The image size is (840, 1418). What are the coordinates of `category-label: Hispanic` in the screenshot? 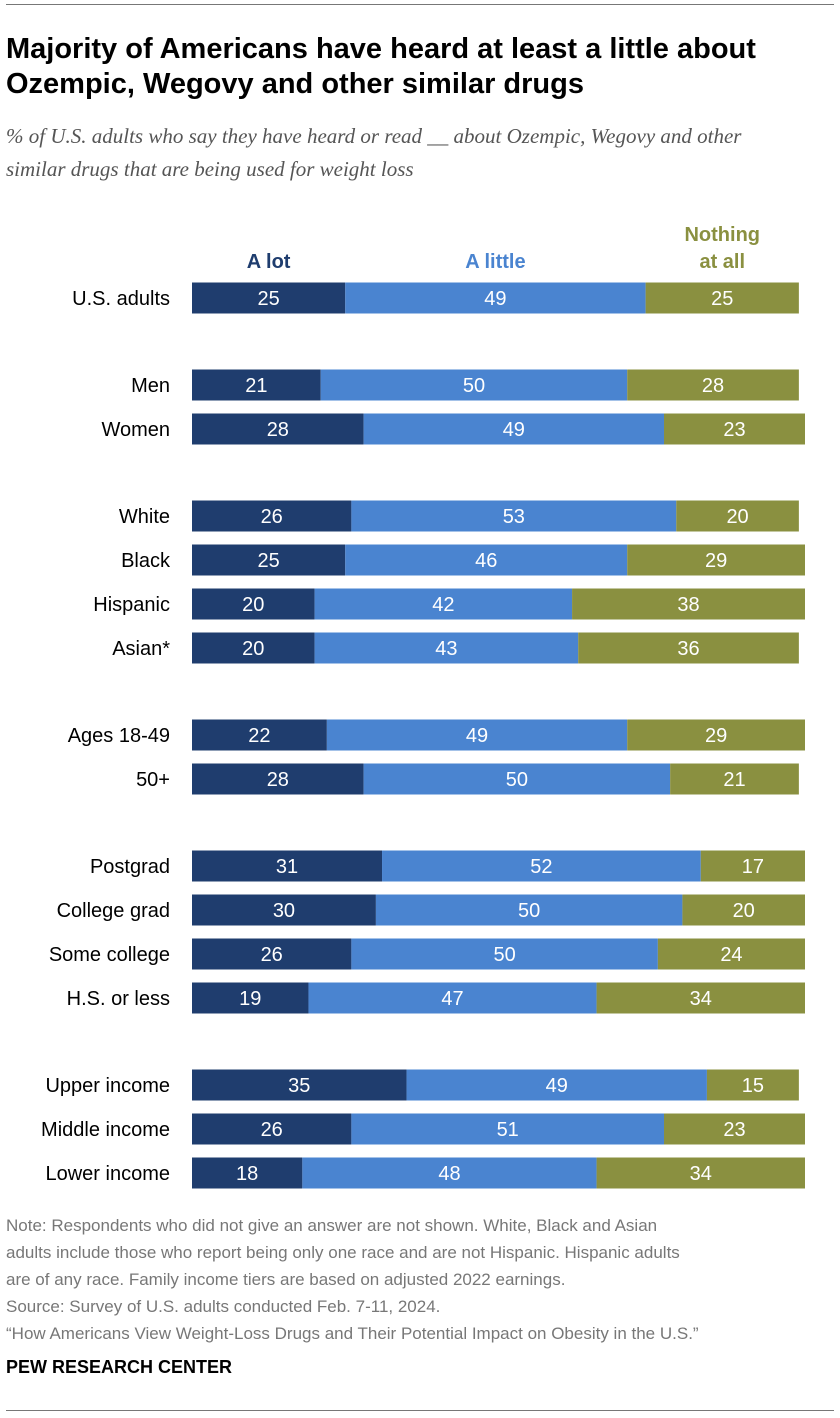 It's located at (131, 605).